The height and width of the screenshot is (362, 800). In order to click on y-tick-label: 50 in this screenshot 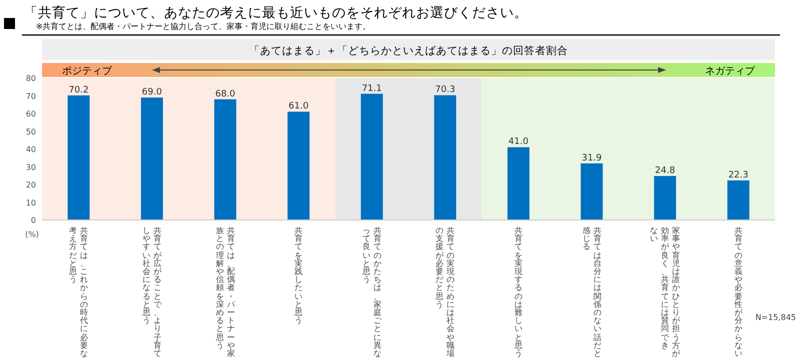, I will do `click(31, 131)`.